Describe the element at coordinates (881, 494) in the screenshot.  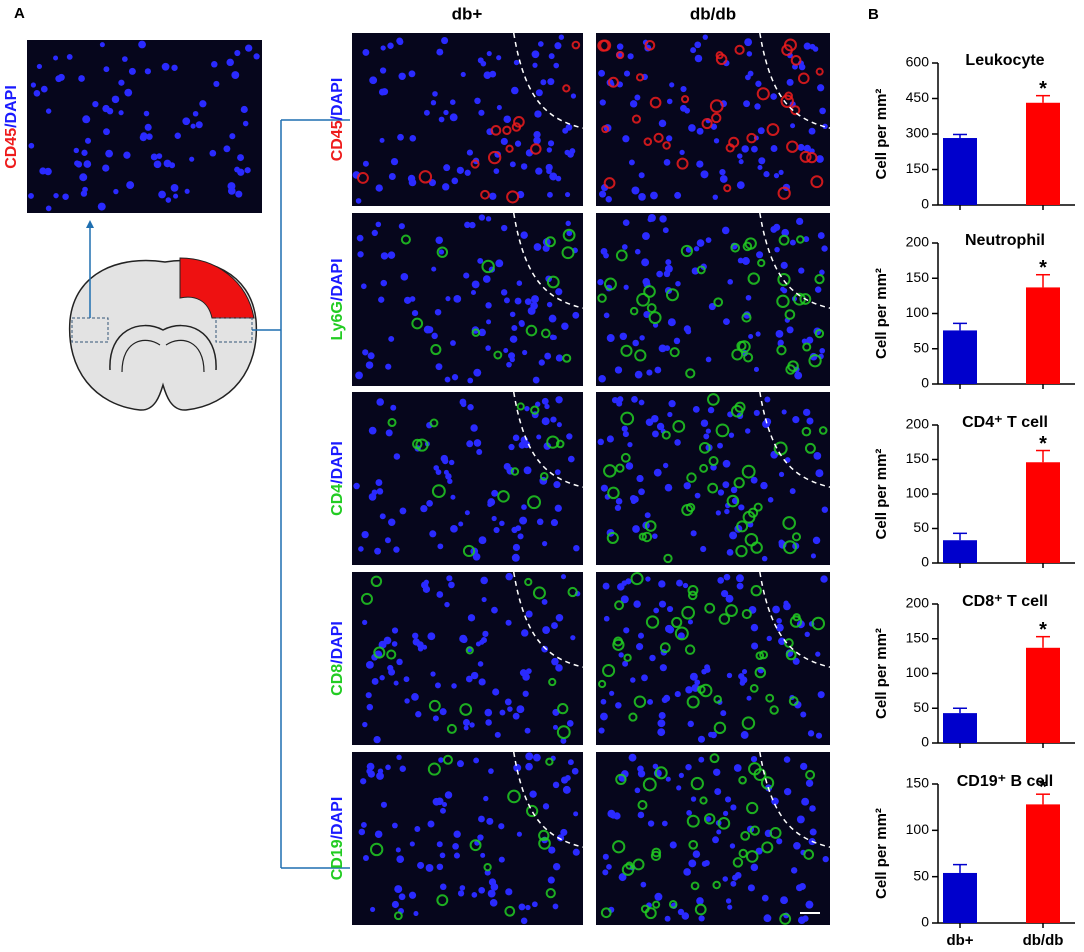
I see `y-axis-label: Cell per mm²` at that location.